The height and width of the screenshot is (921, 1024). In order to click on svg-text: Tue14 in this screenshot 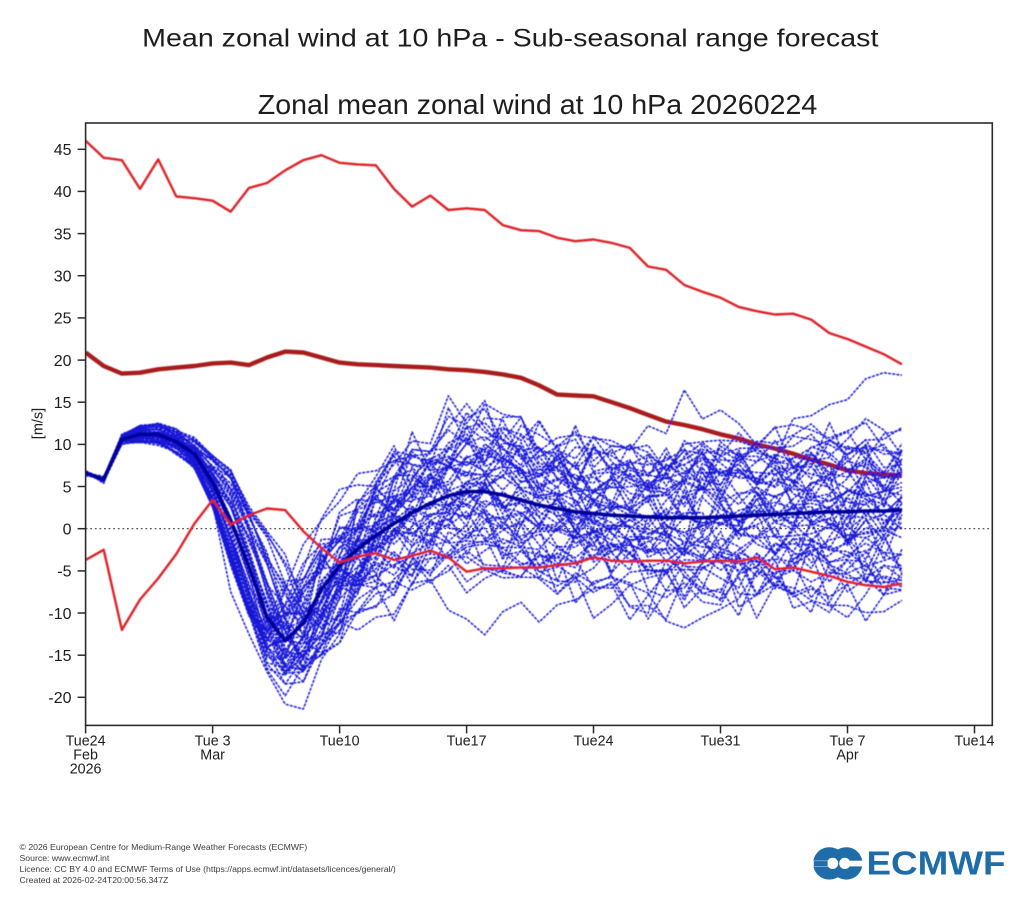, I will do `click(974, 742)`.